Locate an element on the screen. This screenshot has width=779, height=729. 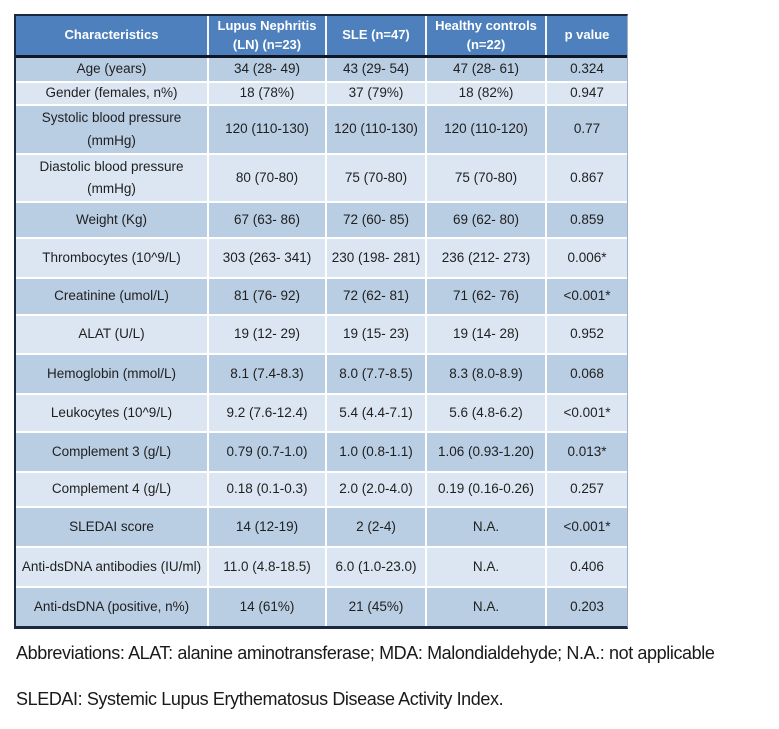
value-cell: 303 (263- 341) is located at coordinates (266, 258).